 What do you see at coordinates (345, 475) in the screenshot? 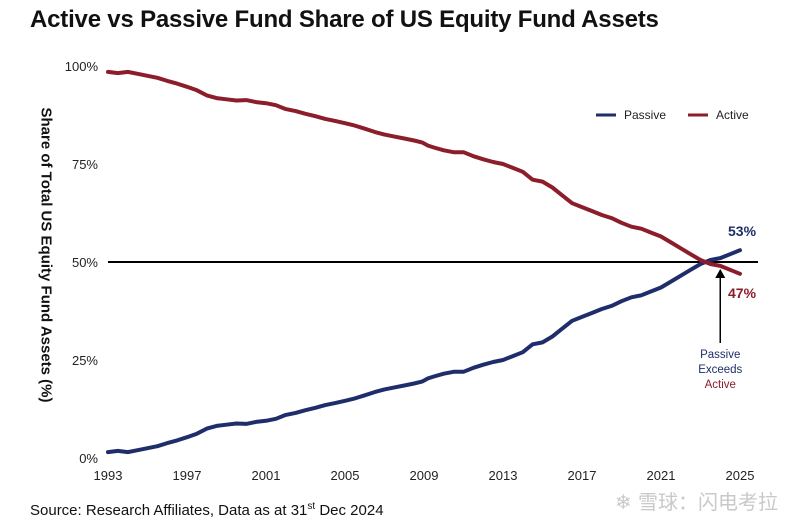
I see `x-tick-label: 2005` at bounding box center [345, 475].